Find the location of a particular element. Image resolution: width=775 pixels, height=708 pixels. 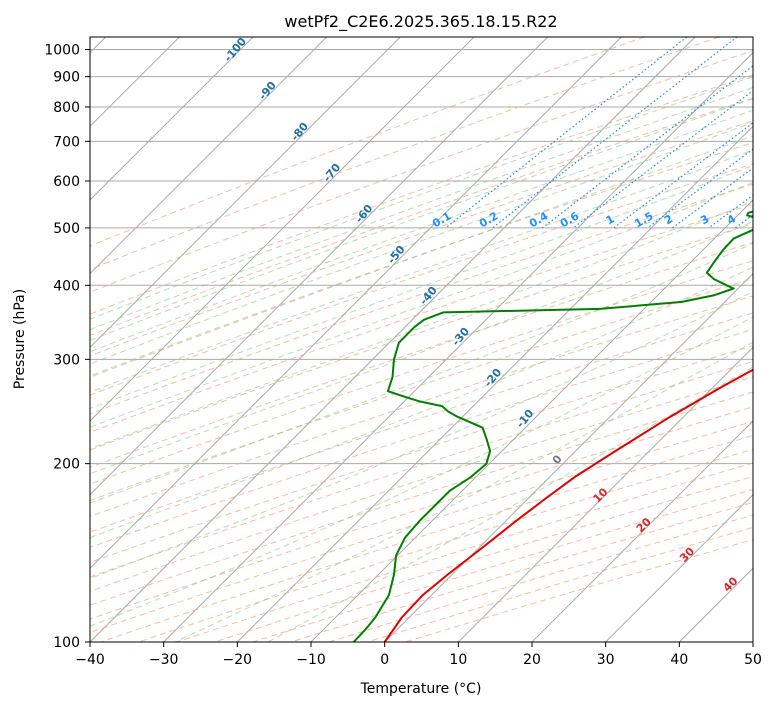

mixing-ratio-label: 6 is located at coordinates (769, 219).